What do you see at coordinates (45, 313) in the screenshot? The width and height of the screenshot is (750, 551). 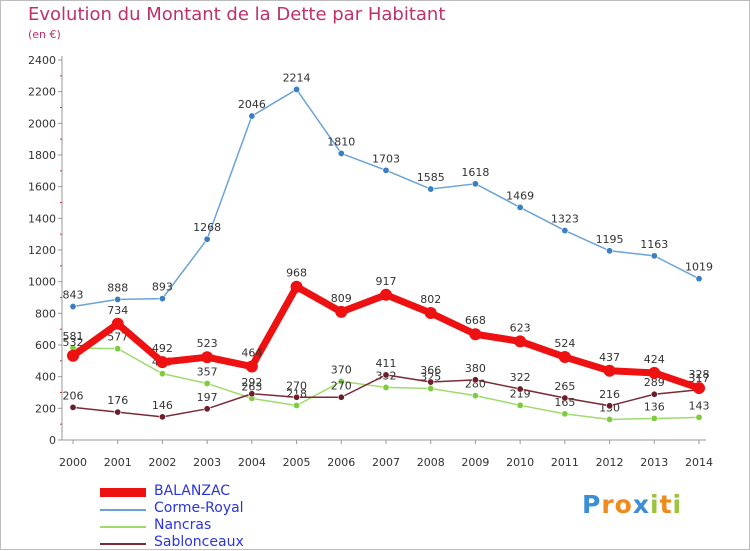 I see `y-tick-label: 800` at bounding box center [45, 313].